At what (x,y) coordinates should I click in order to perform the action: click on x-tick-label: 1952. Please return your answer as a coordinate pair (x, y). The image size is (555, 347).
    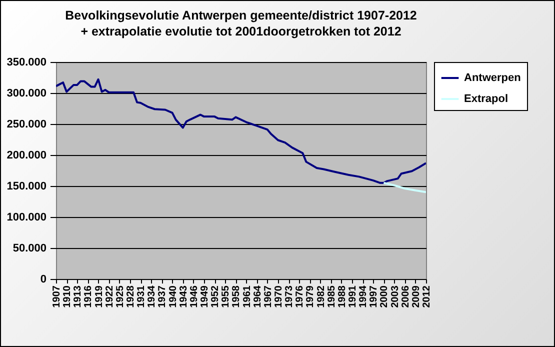
    Looking at the image, I should click on (216, 296).